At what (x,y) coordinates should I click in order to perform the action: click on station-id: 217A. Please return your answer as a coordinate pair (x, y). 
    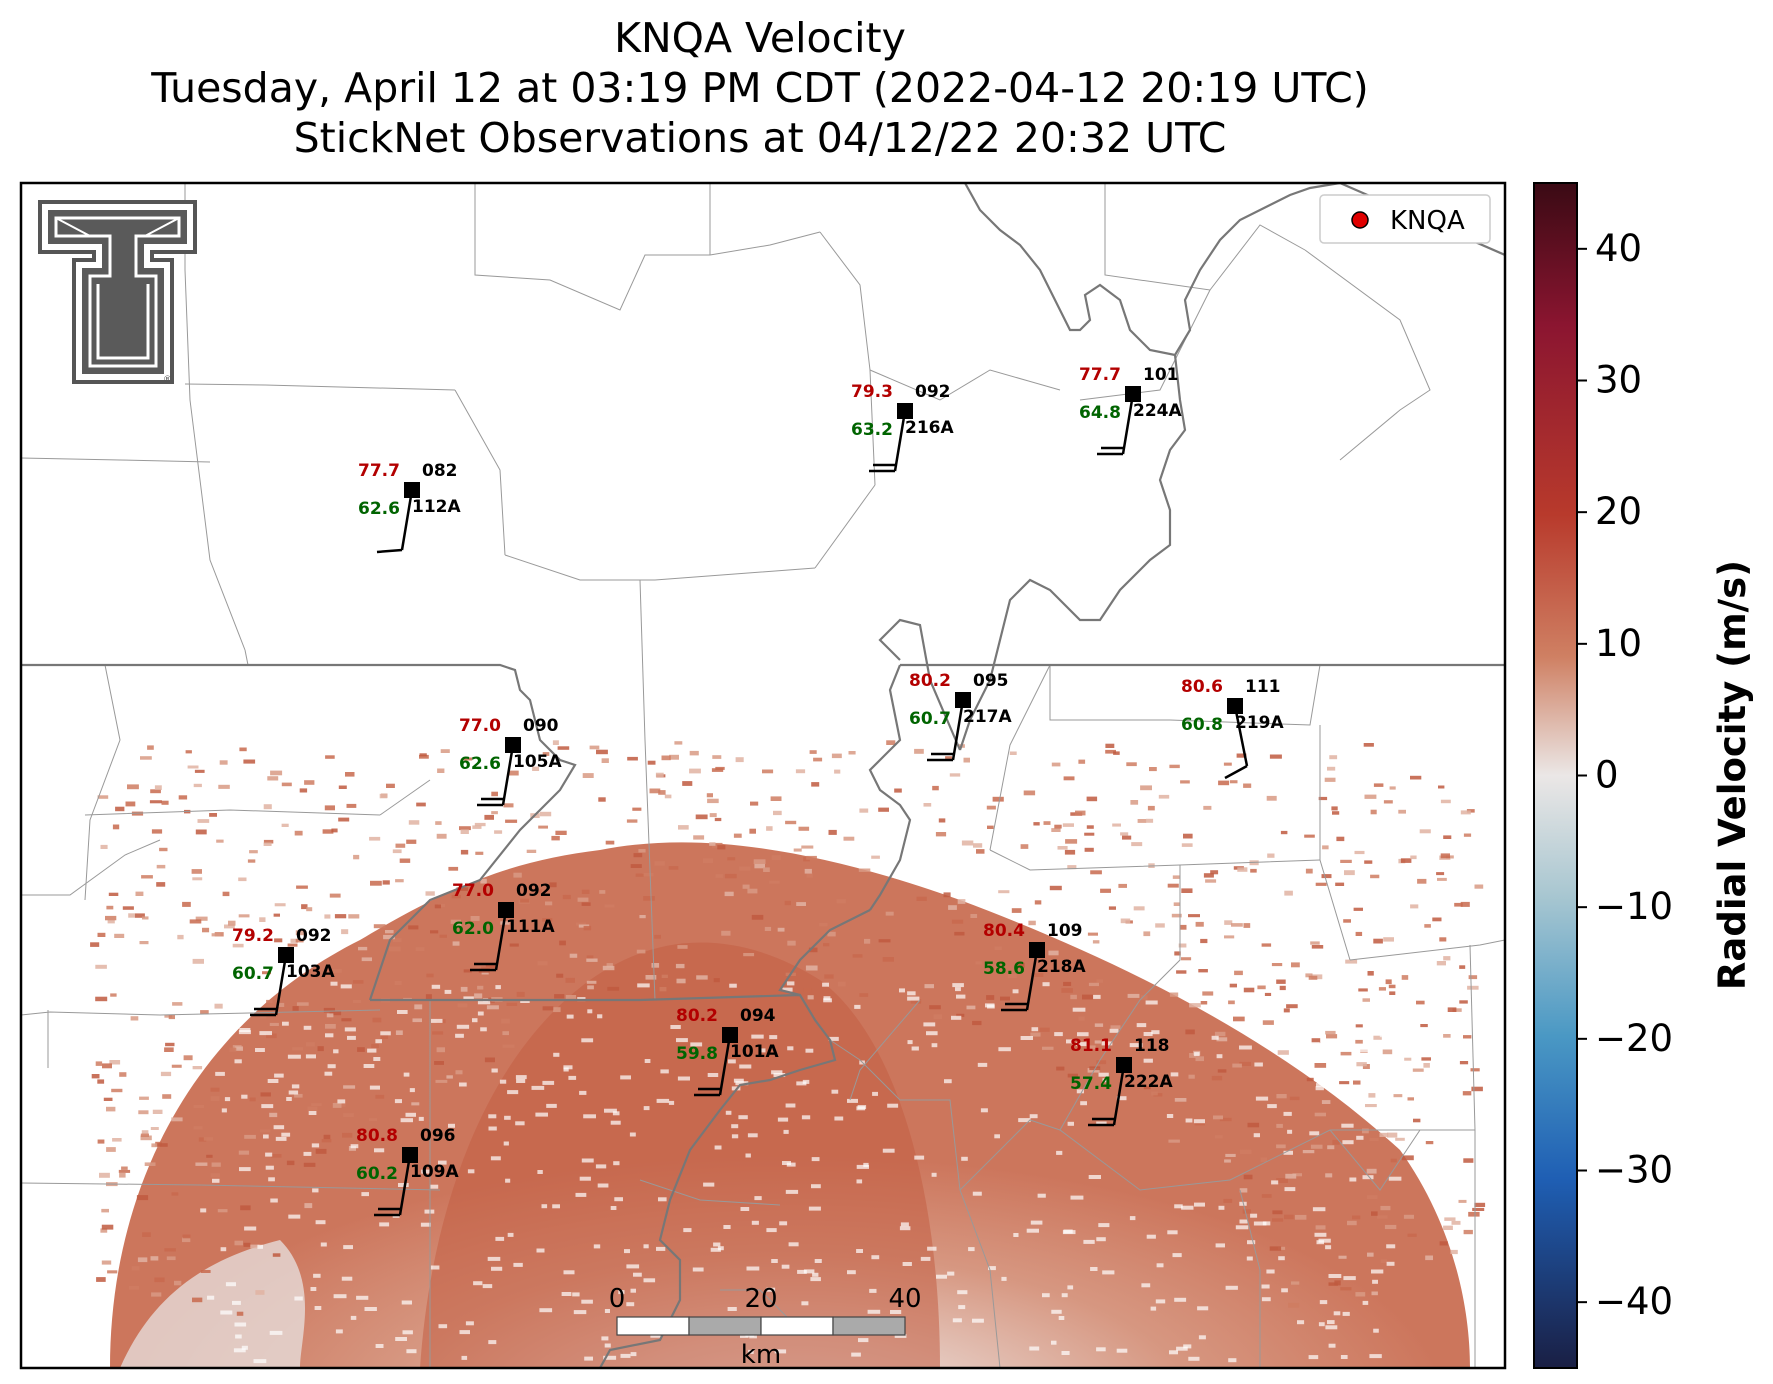
    Looking at the image, I should click on (987, 717).